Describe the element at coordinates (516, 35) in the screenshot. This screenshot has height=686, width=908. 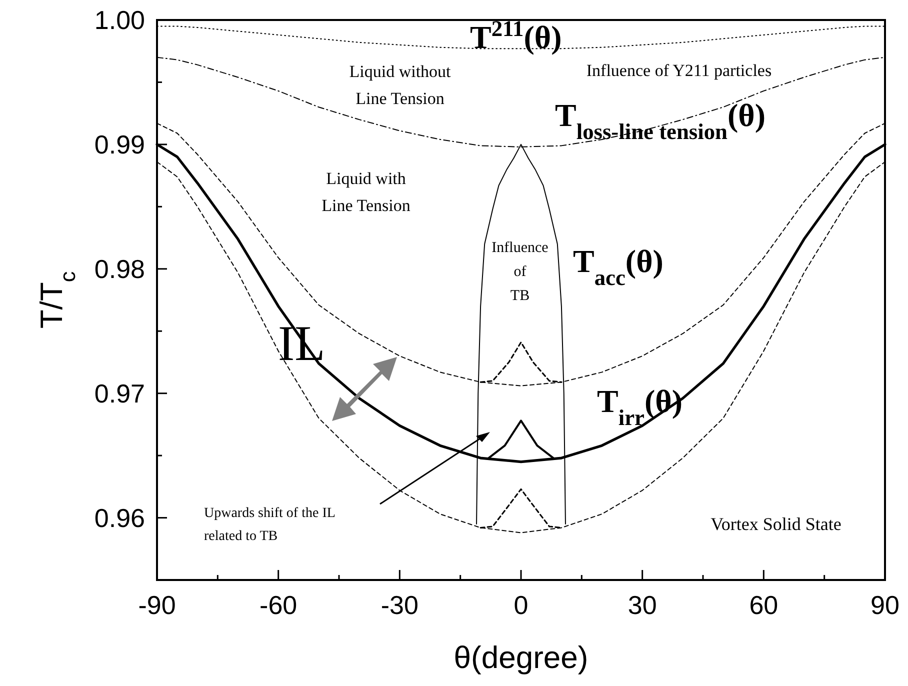
I see `series-label: T$^{211}$(θ)` at that location.